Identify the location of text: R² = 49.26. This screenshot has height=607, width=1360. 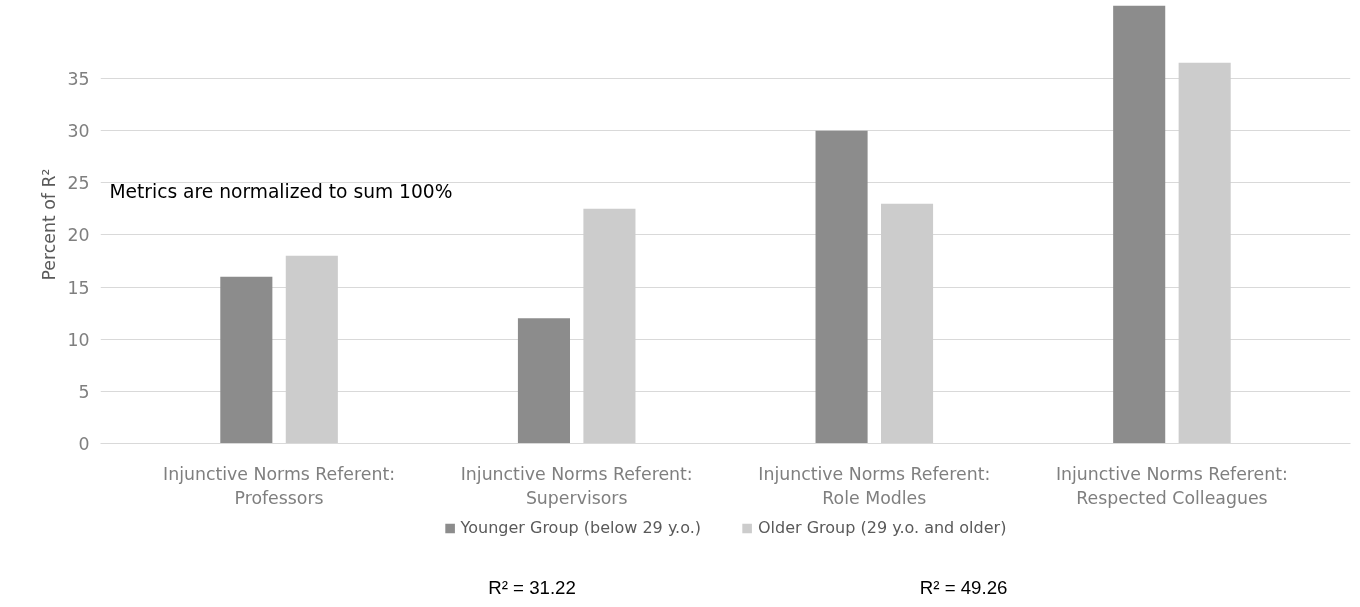
(963, 587).